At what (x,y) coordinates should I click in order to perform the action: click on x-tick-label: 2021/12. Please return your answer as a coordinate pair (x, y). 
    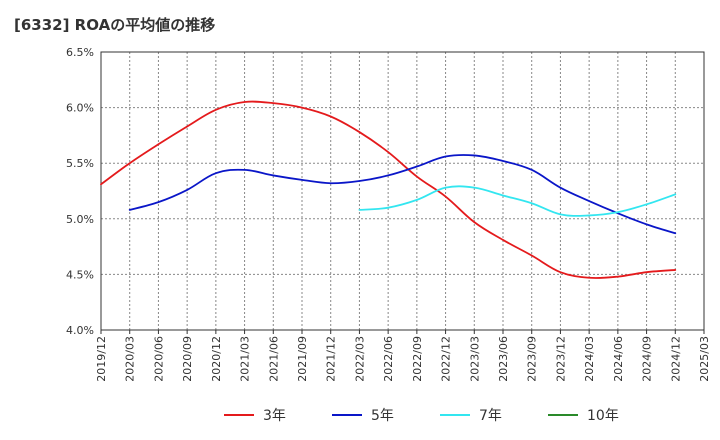
    Looking at the image, I should click on (331, 359).